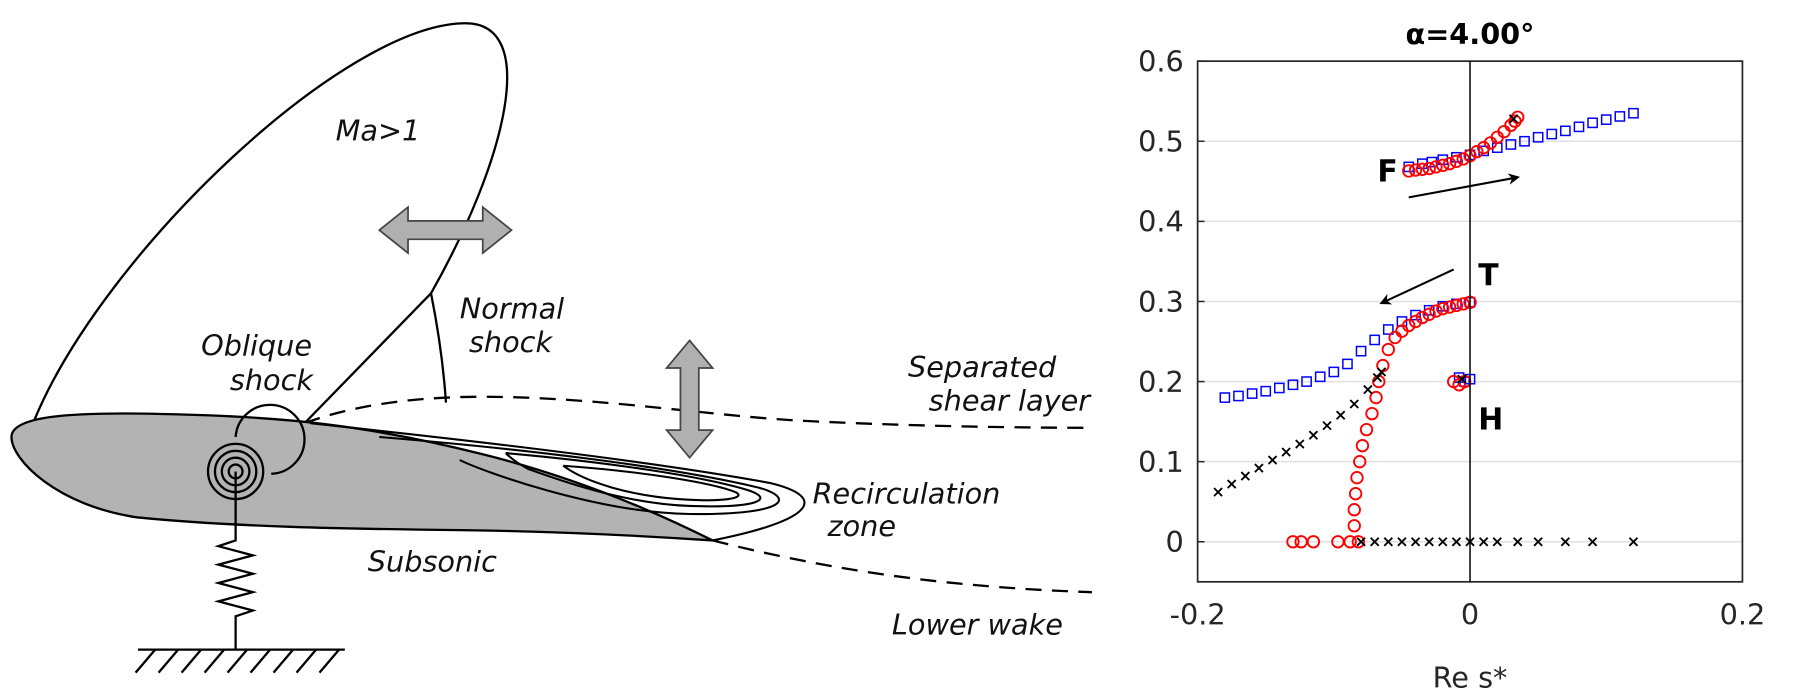 This screenshot has height=697, width=1793. I want to click on airfoil, so click(362, 477).